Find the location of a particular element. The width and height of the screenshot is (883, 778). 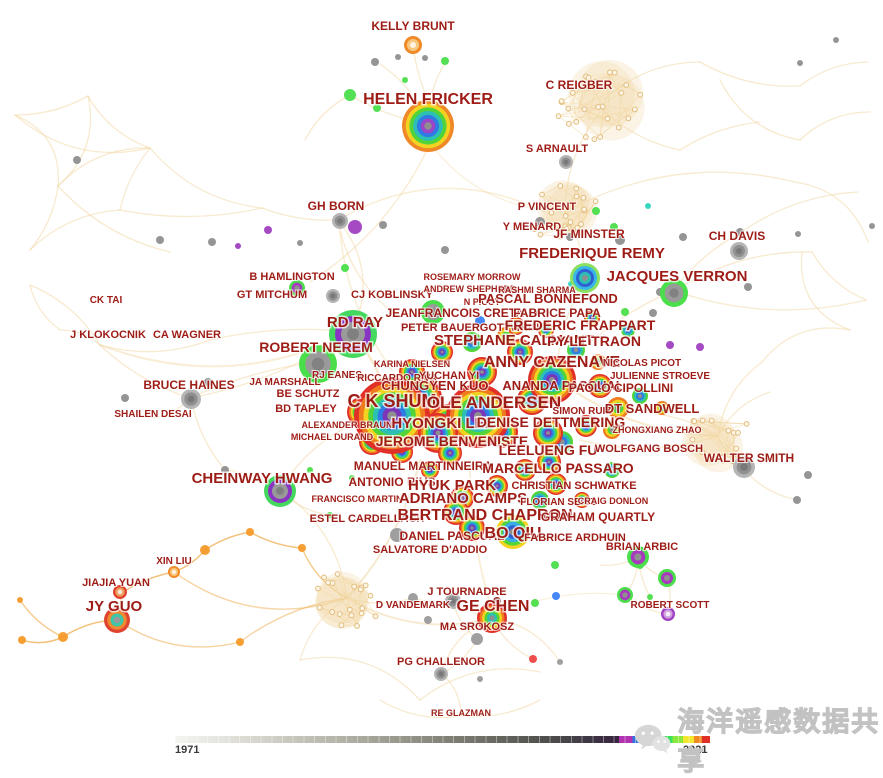

author-label-christian-schwatke: CHRISTIAN SCHWATKE is located at coordinates (573, 486).